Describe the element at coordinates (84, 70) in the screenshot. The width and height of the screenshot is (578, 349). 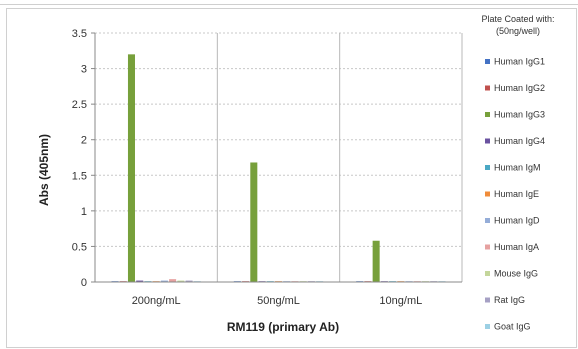
I see `y-tick-label-6: 3` at that location.